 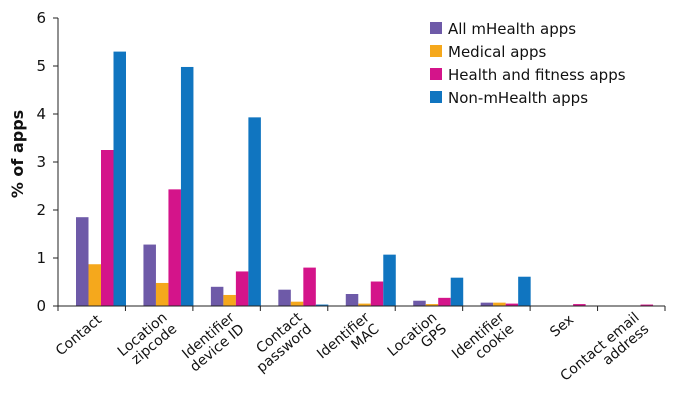 What do you see at coordinates (41, 306) in the screenshot?
I see `y-tick-label: 0` at bounding box center [41, 306].